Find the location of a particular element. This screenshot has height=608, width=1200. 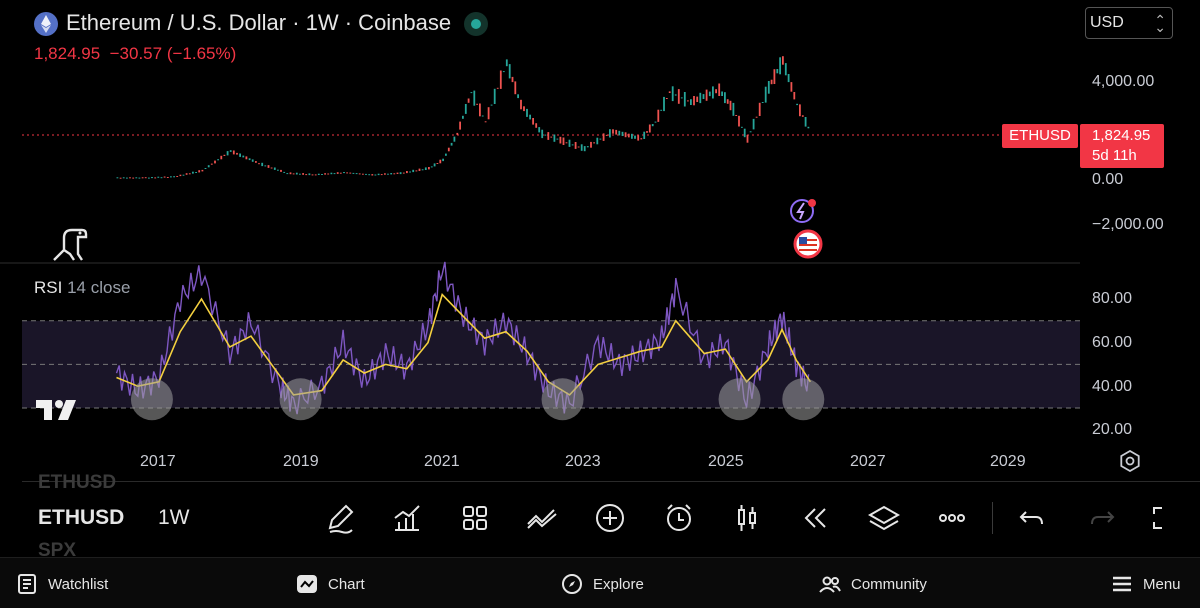

currency-value: USD is located at coordinates (1107, 22).